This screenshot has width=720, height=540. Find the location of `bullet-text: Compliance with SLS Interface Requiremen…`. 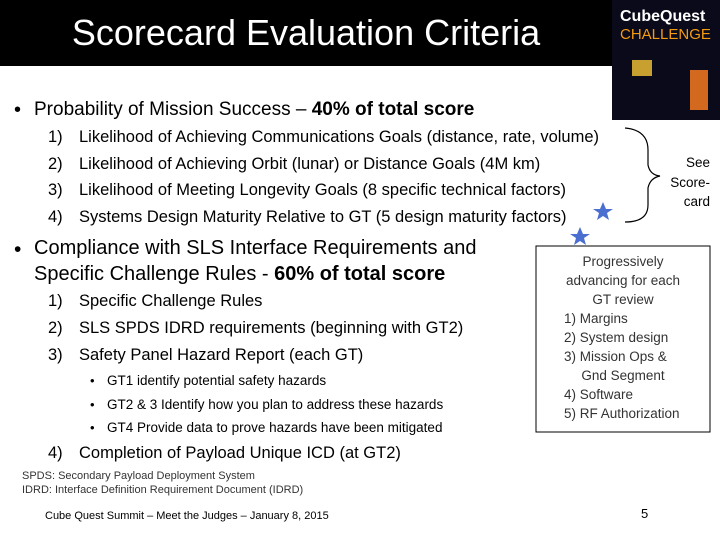

bullet-text: Compliance with SLS Interface Requiremen… is located at coordinates (255, 248).